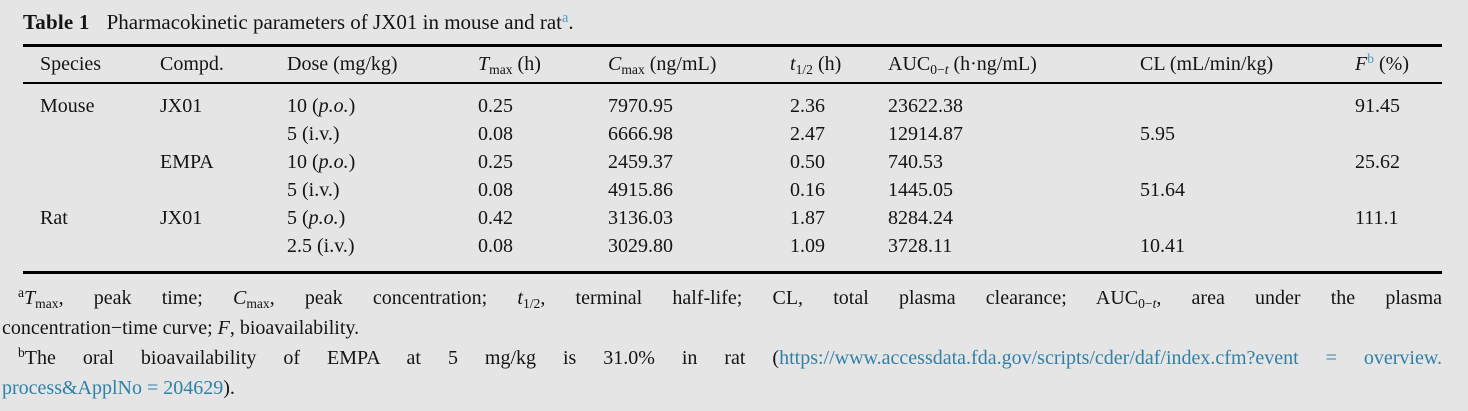 This screenshot has width=1468, height=411. Describe the element at coordinates (807, 133) in the screenshot. I see `cell-thalf: 2.47` at that location.